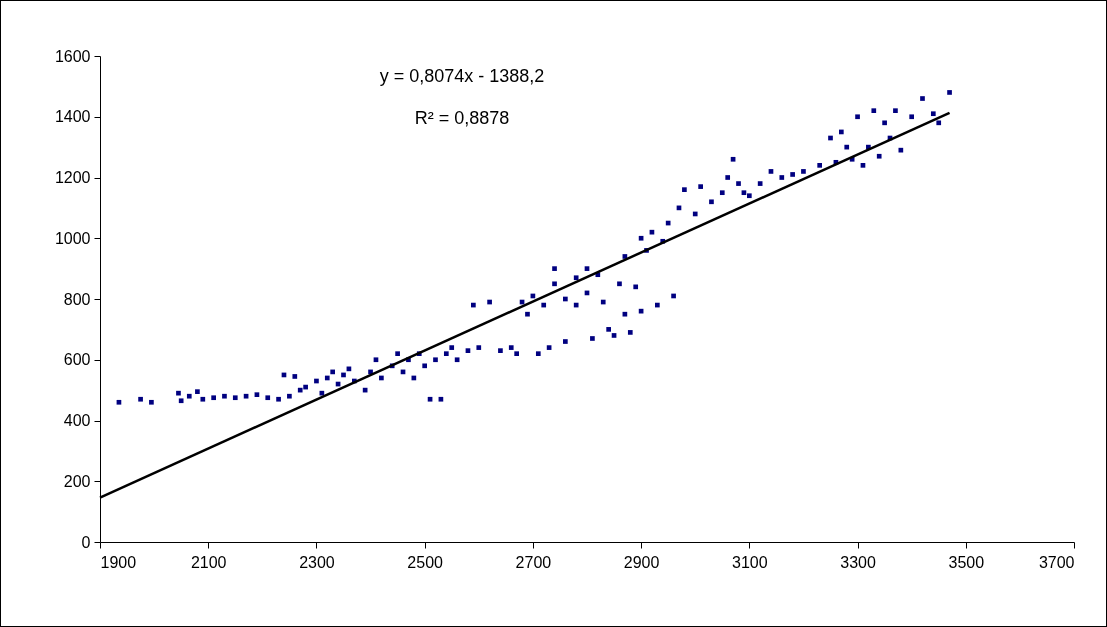 Image resolution: width=1107 pixels, height=627 pixels. I want to click on x-tick-label: 2300, so click(317, 562).